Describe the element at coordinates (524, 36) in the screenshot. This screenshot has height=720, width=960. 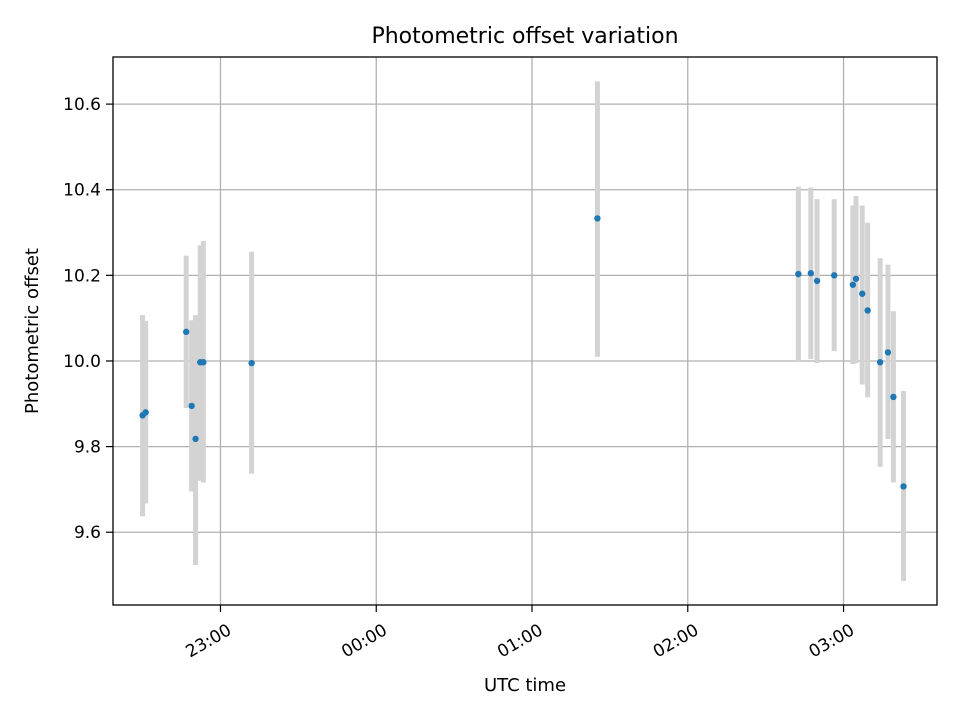
I see `chart-title: Photometric offset variation` at that location.